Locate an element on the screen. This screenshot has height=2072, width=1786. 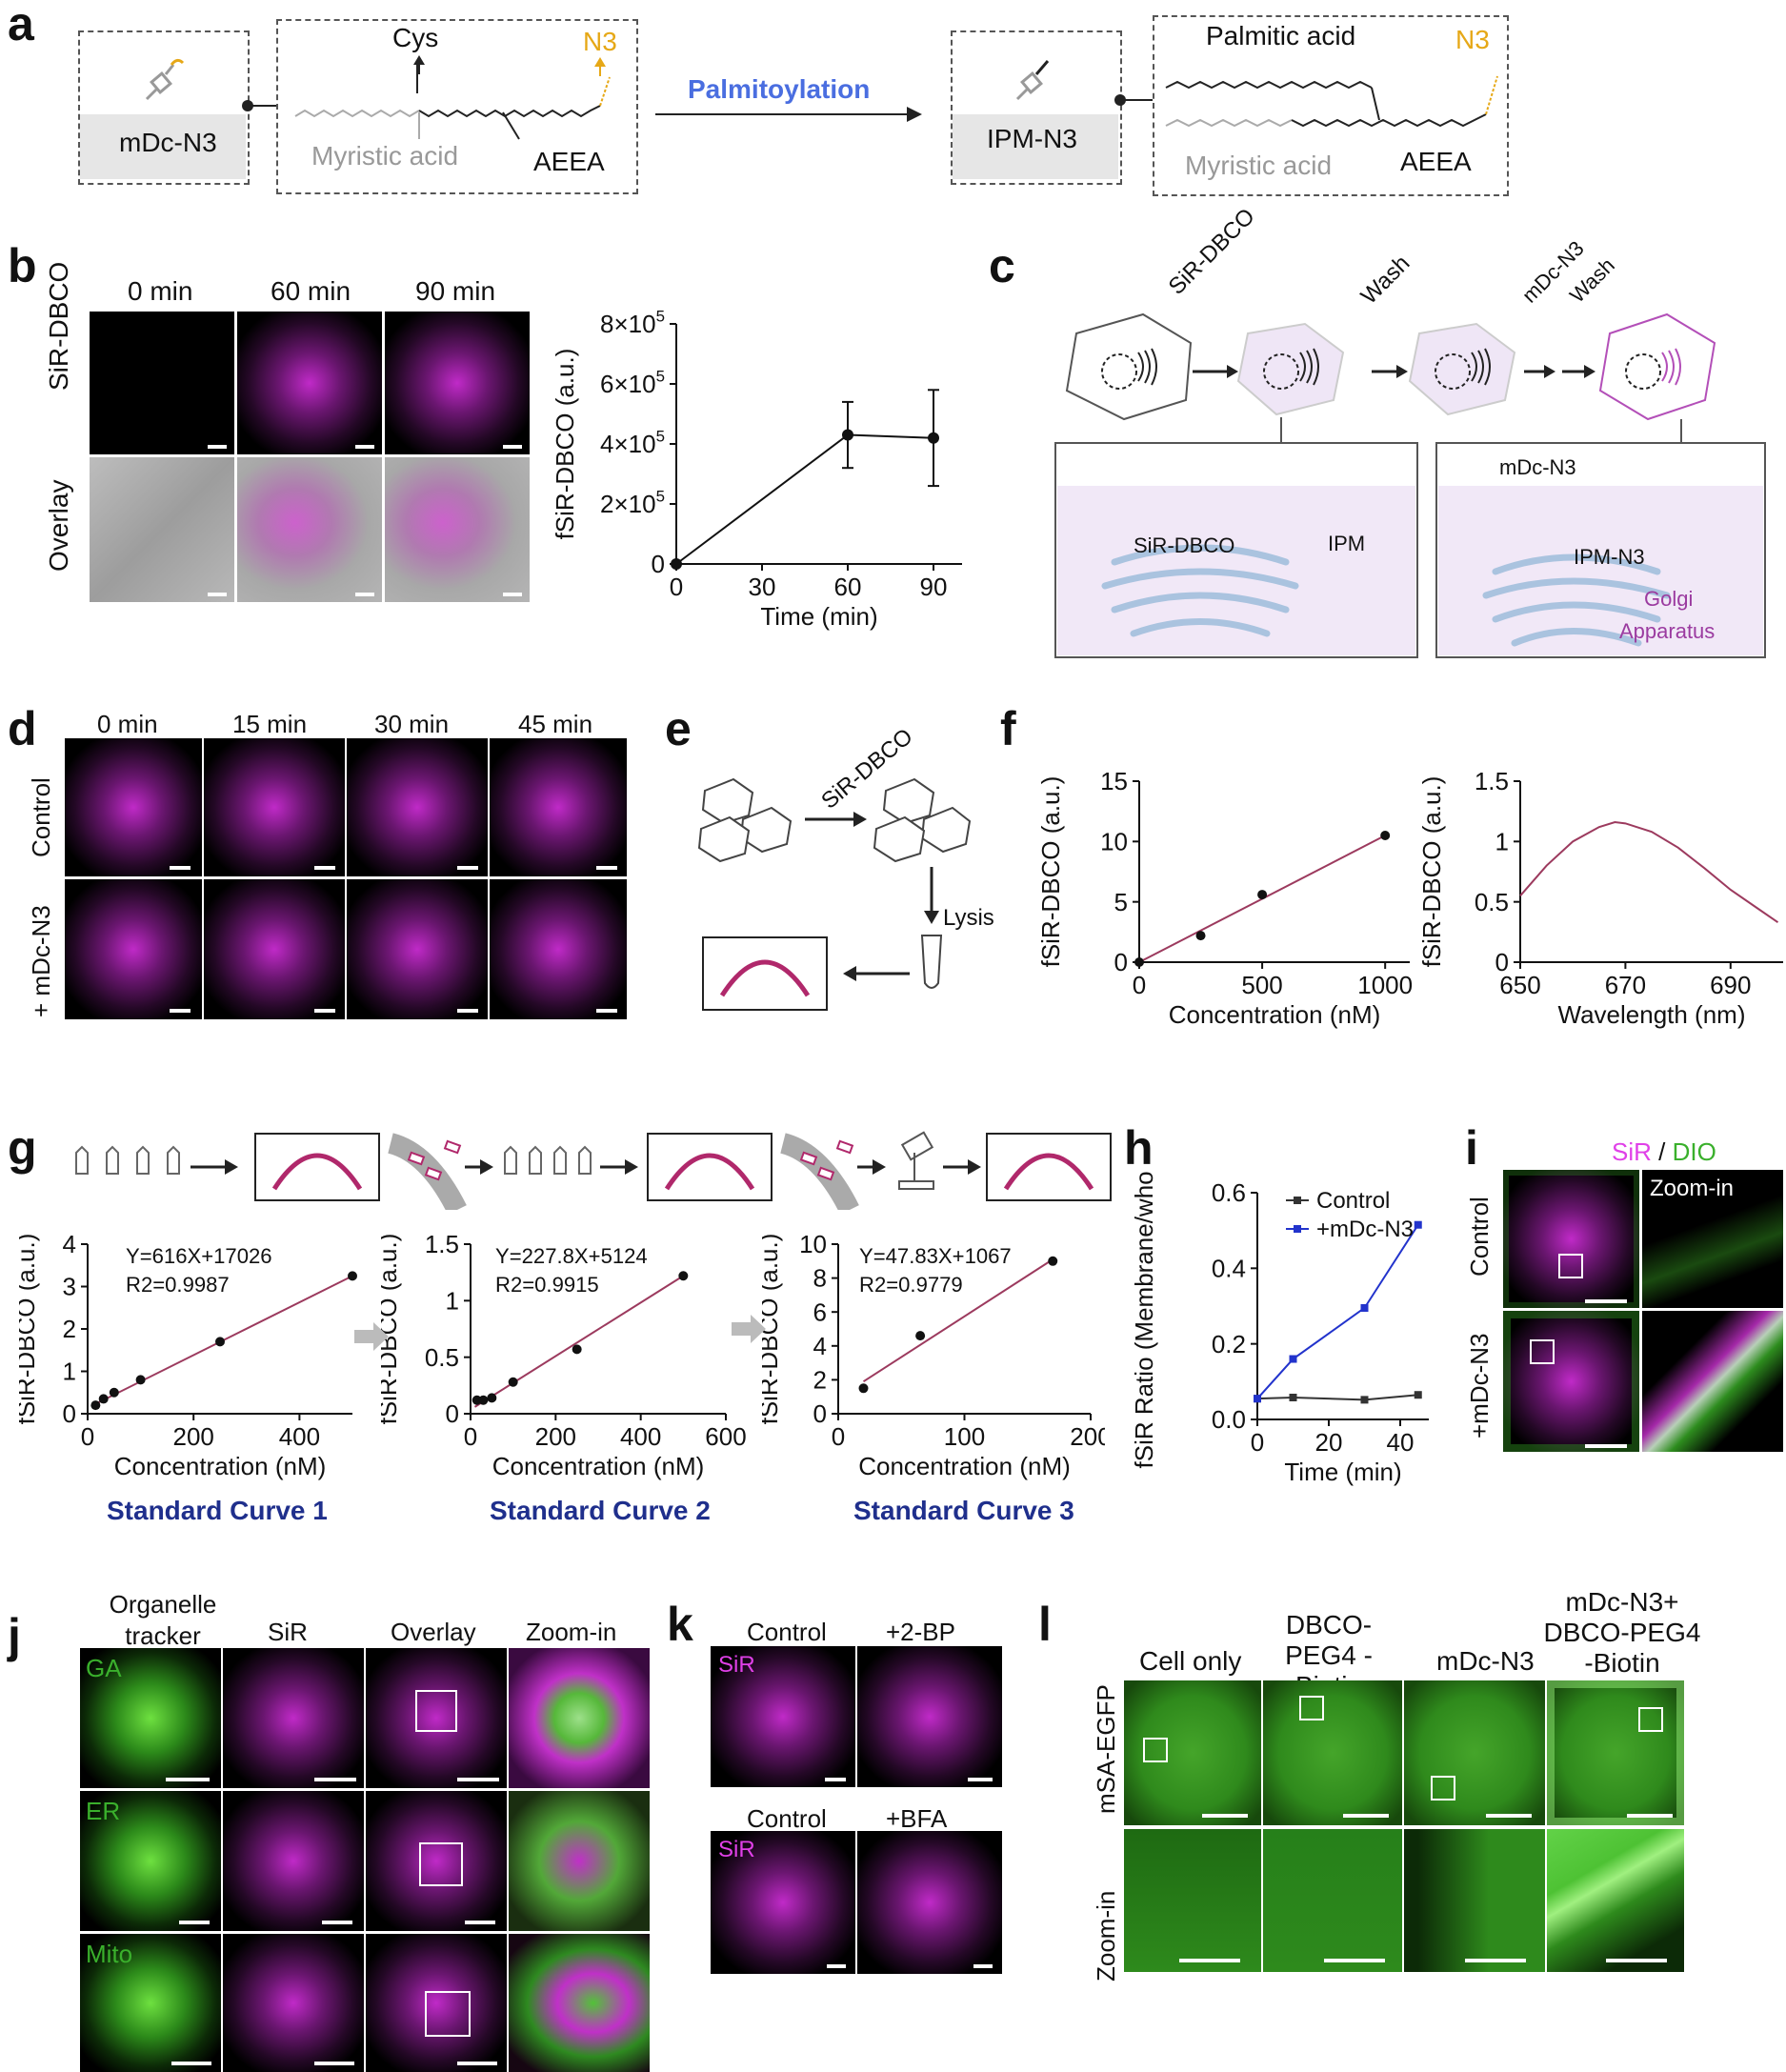
k-top-1: +2-BP is located at coordinates (921, 1632).